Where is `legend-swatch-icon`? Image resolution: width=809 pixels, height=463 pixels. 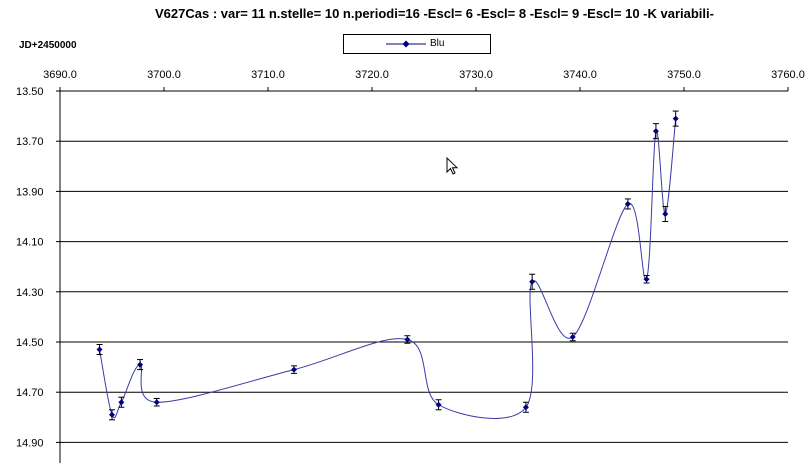 legend-swatch-icon is located at coordinates (406, 44).